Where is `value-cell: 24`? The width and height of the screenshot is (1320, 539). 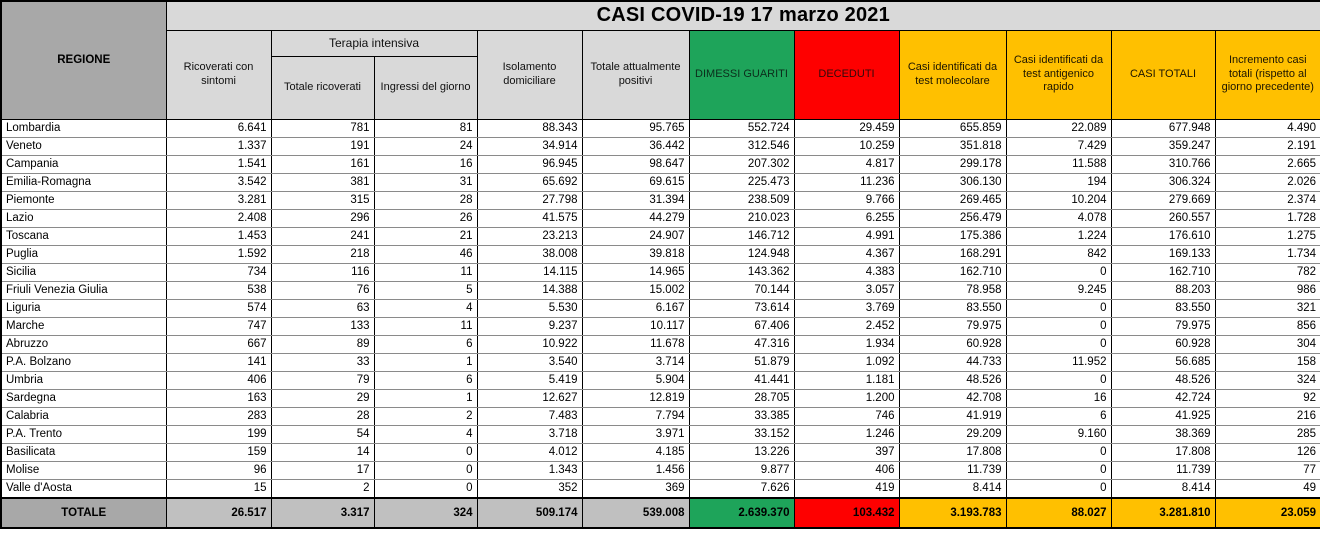 value-cell: 24 is located at coordinates (425, 146).